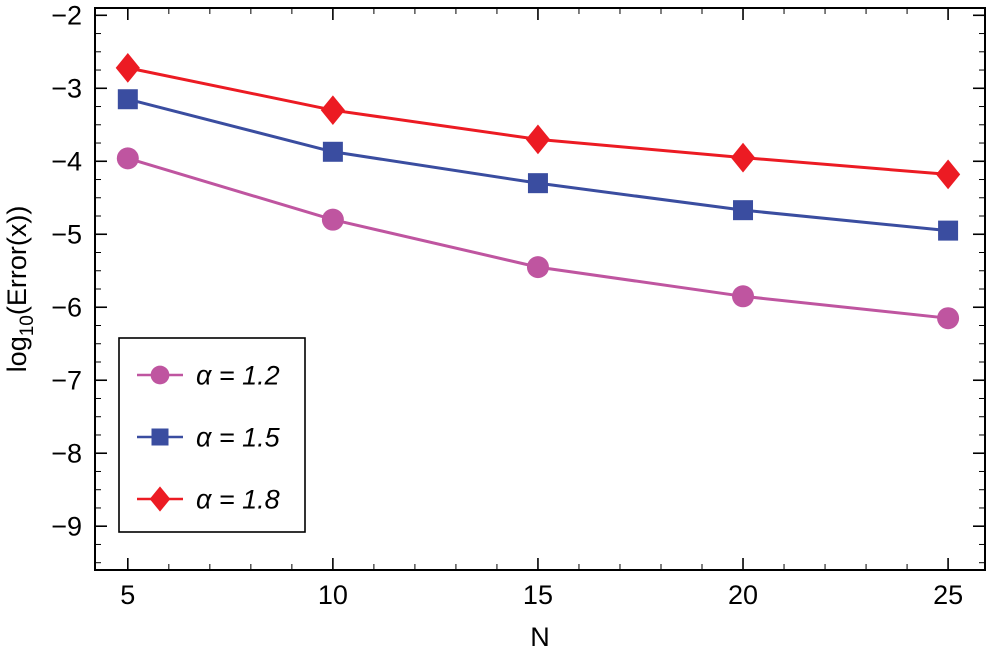  Describe the element at coordinates (540, 637) in the screenshot. I see `x-axis-label: N` at that location.